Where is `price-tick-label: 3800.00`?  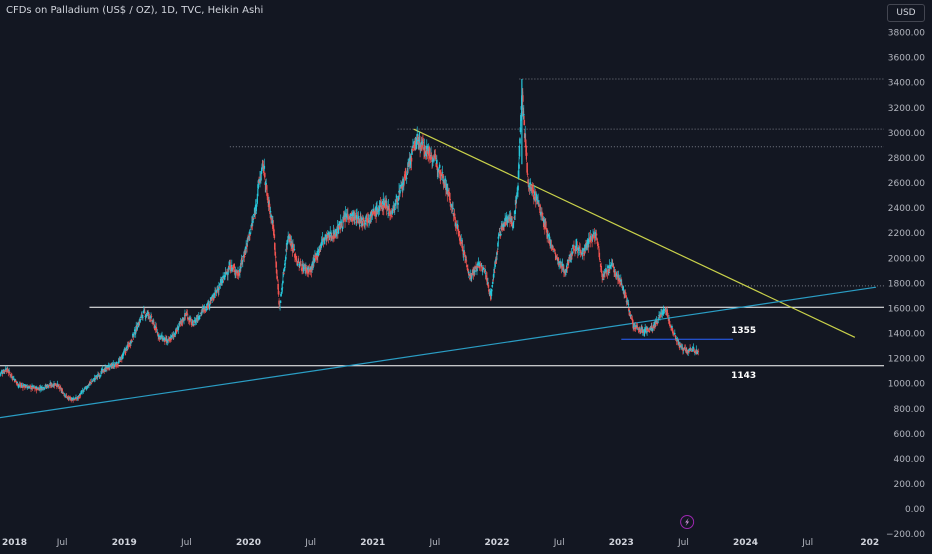
price-tick-label: 3800.00 is located at coordinates (906, 34).